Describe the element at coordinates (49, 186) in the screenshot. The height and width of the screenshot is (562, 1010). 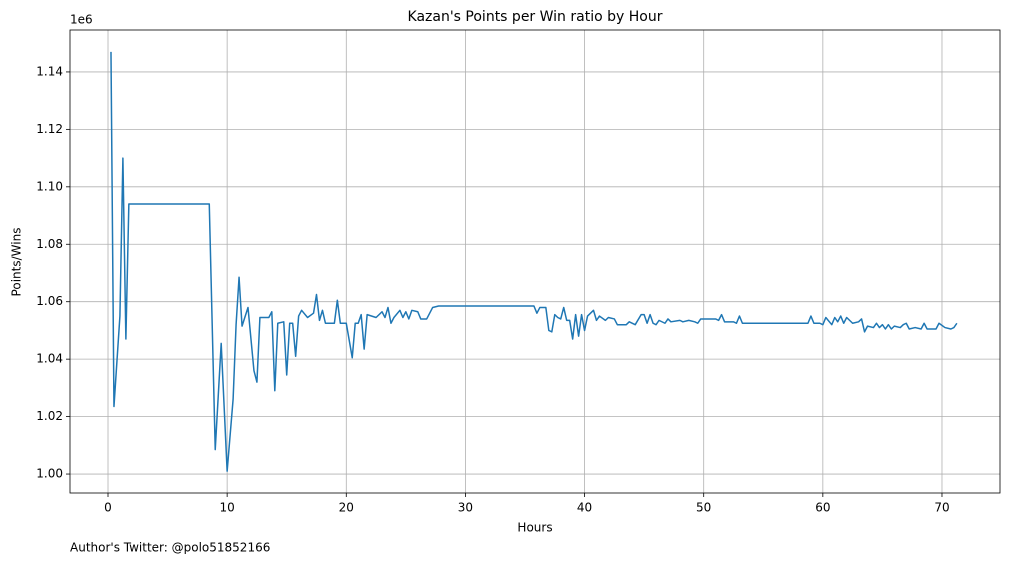
I see `y-tick-label: 1.10` at that location.